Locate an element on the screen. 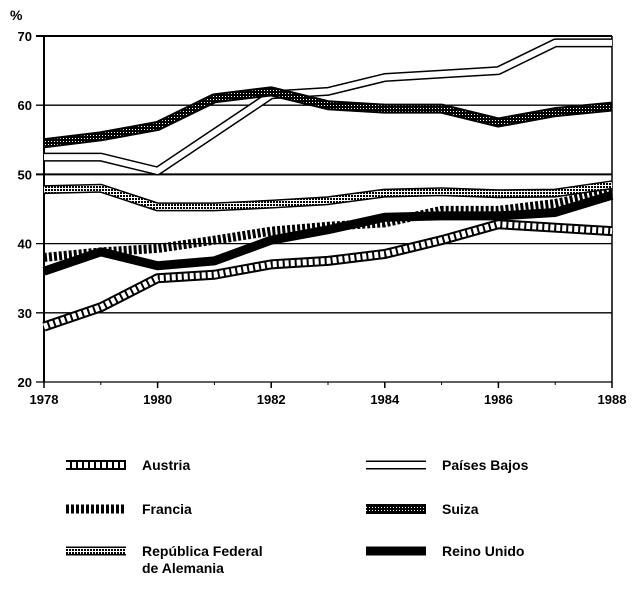 This screenshot has height=589, width=640. legend-label: Suiza is located at coordinates (460, 509).